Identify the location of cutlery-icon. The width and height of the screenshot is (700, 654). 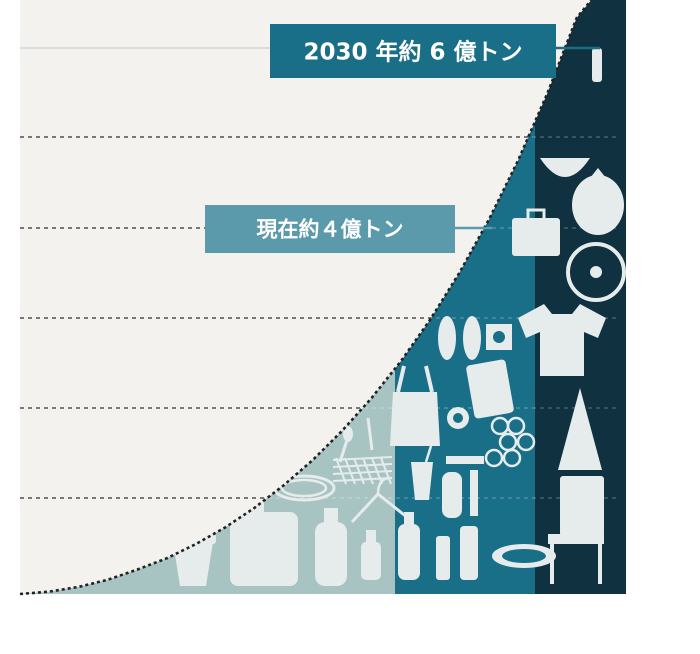
(356, 440).